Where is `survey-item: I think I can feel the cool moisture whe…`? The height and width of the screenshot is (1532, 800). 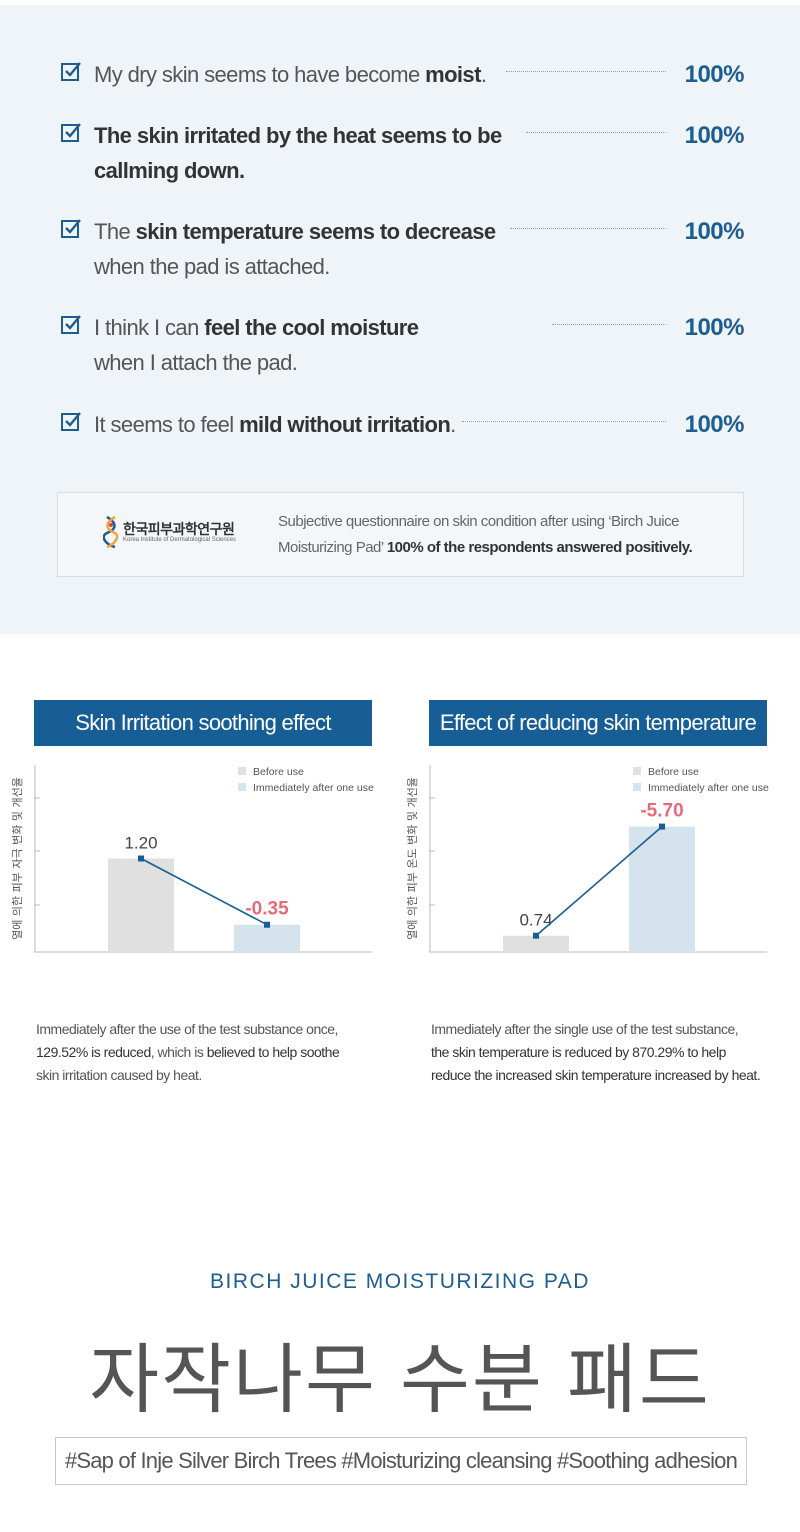
survey-item: I think I can feel the cool moisture whe… is located at coordinates (405, 345).